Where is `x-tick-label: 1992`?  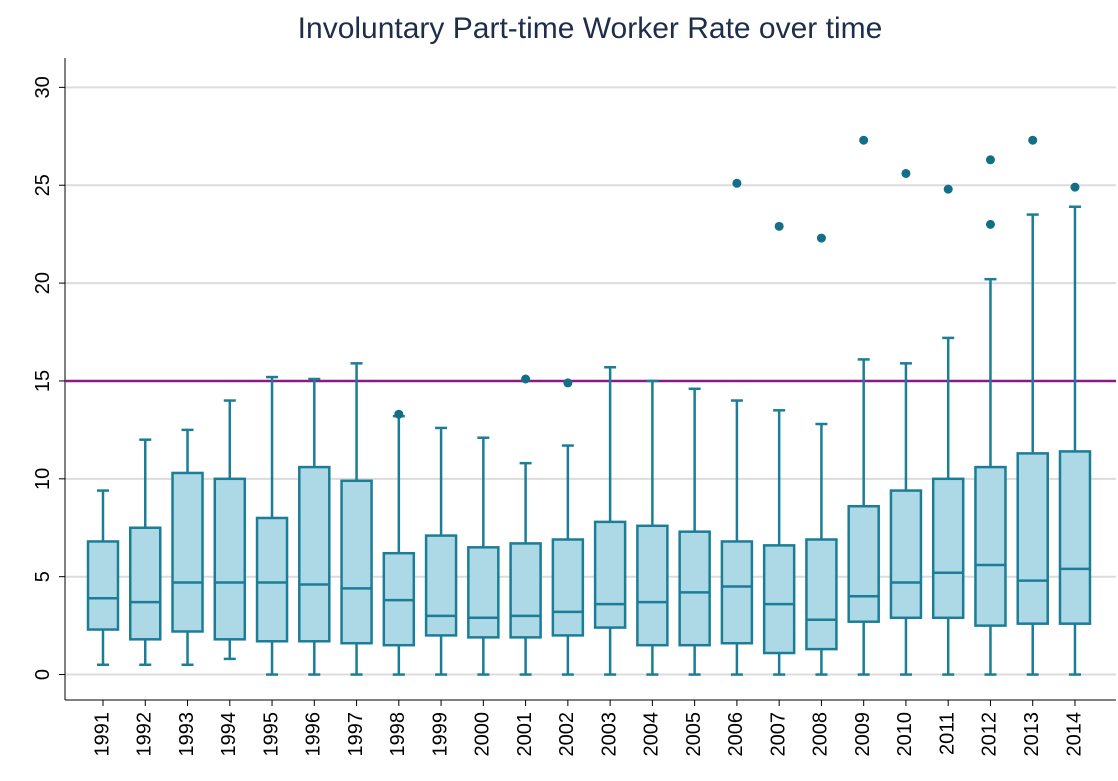
x-tick-label: 1992 is located at coordinates (145, 734).